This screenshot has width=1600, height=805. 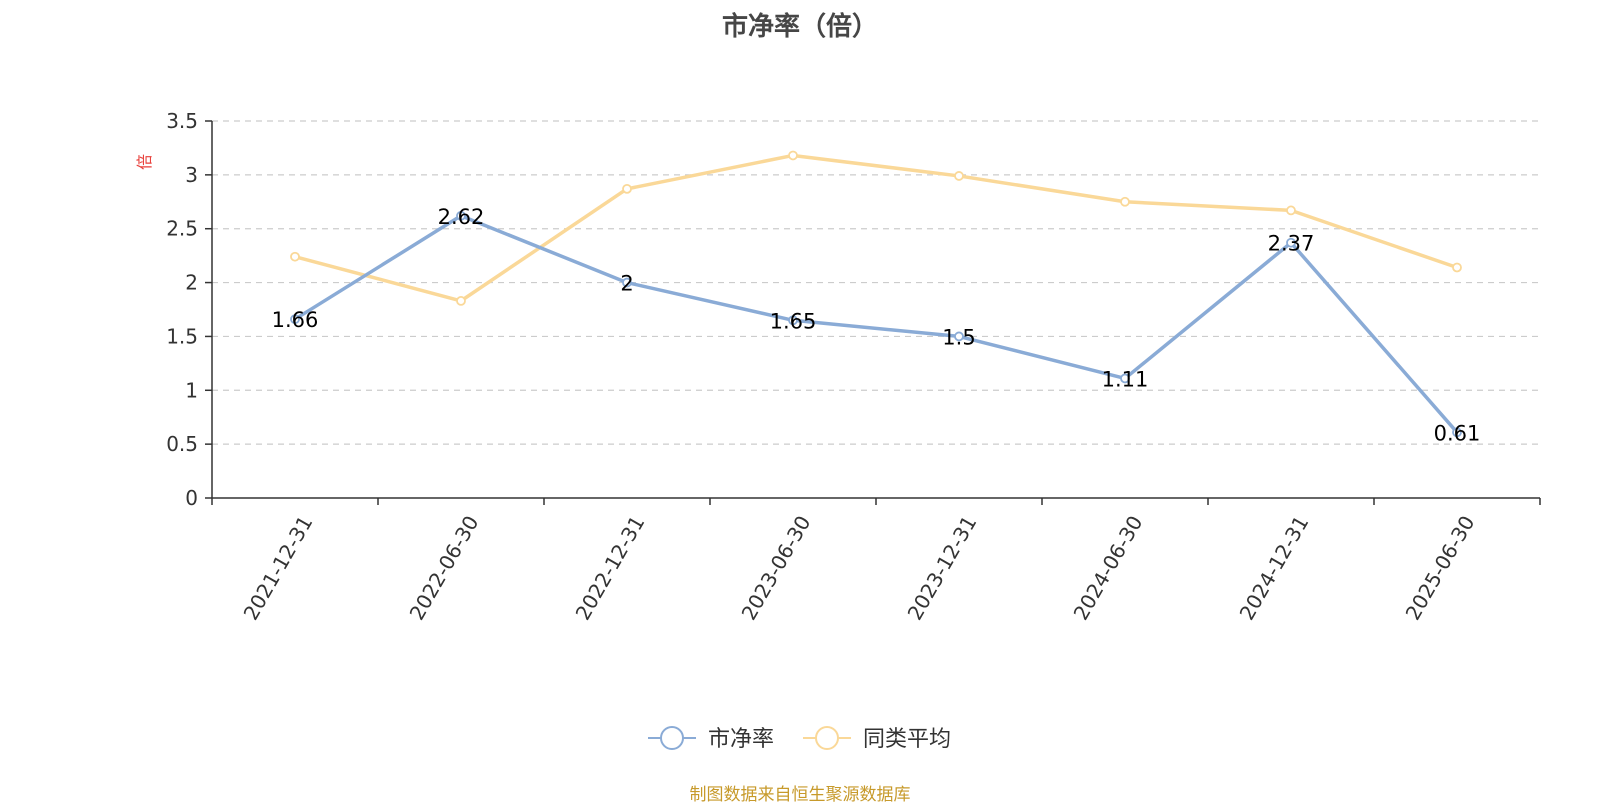 I want to click on y-tick-label: 3, so click(x=191, y=175).